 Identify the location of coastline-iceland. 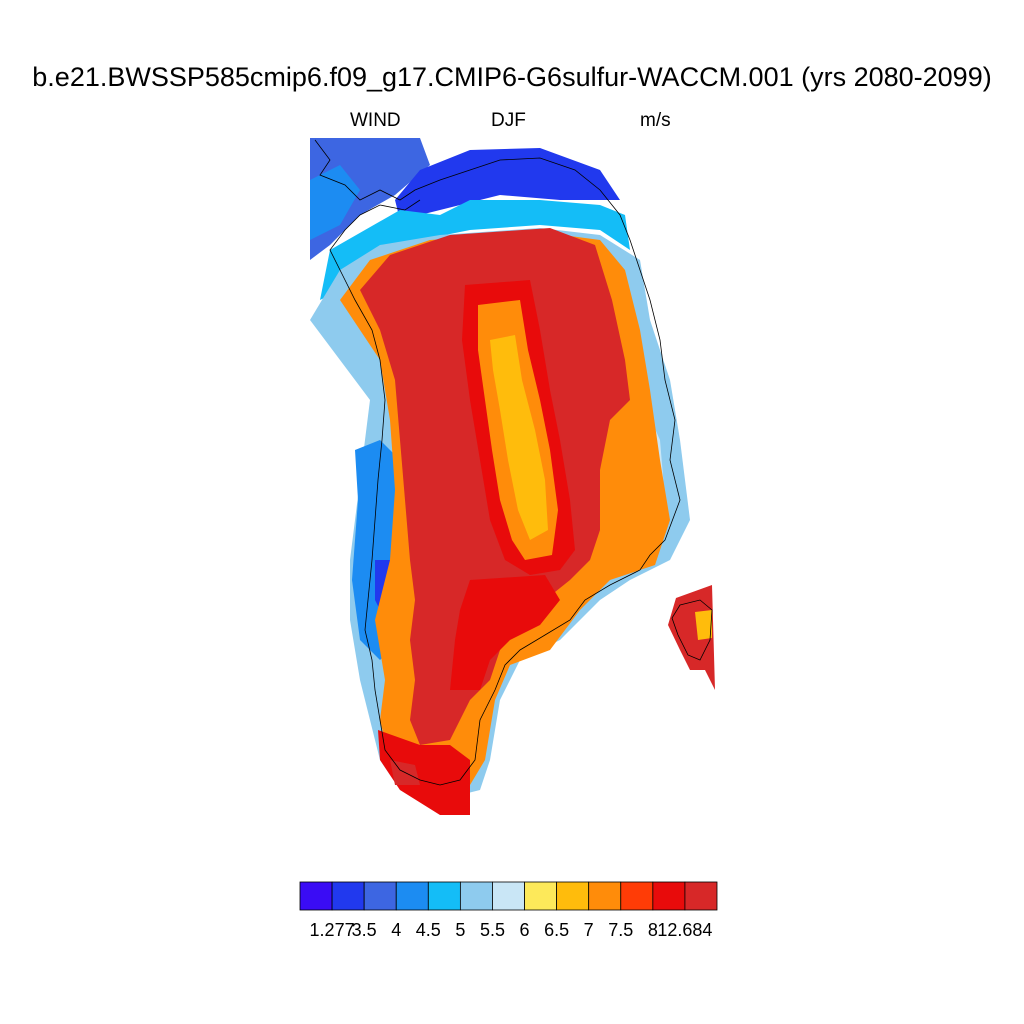
(692, 630).